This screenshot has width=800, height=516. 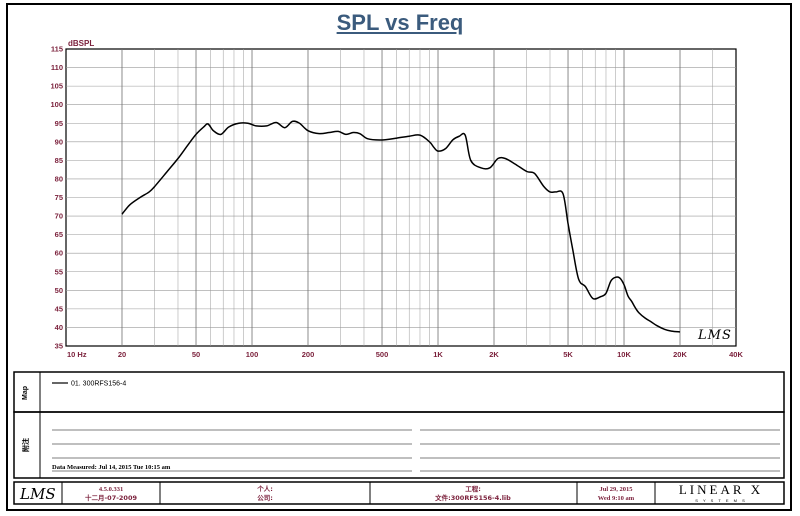 I want to click on x-tick-label: 20, so click(x=122, y=354).